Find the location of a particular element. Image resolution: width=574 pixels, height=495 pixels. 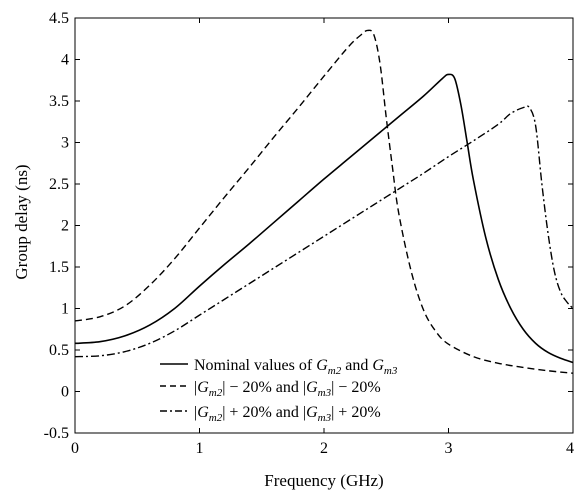

y-tick-label: 0 is located at coordinates (65, 392).